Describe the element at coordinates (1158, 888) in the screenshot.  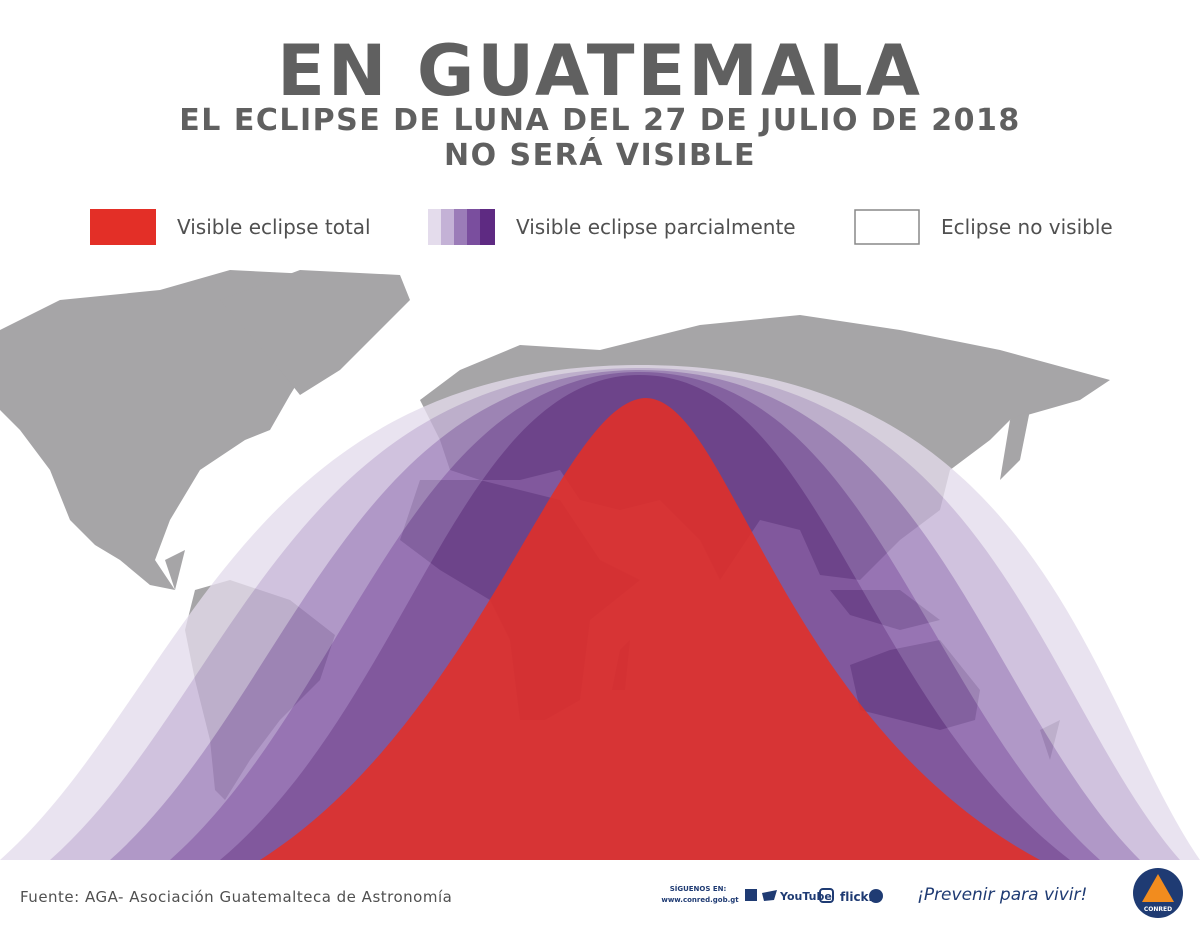
I see `logo-triangle` at that location.